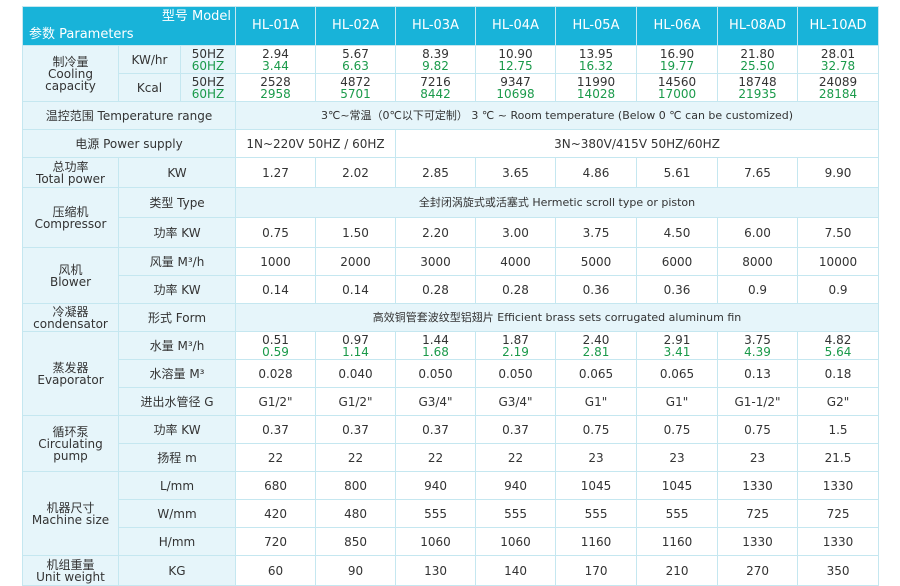 The image size is (900, 586). What do you see at coordinates (677, 87) in the screenshot?
I see `cooling-kcal-cell: 14560 17000` at bounding box center [677, 87].